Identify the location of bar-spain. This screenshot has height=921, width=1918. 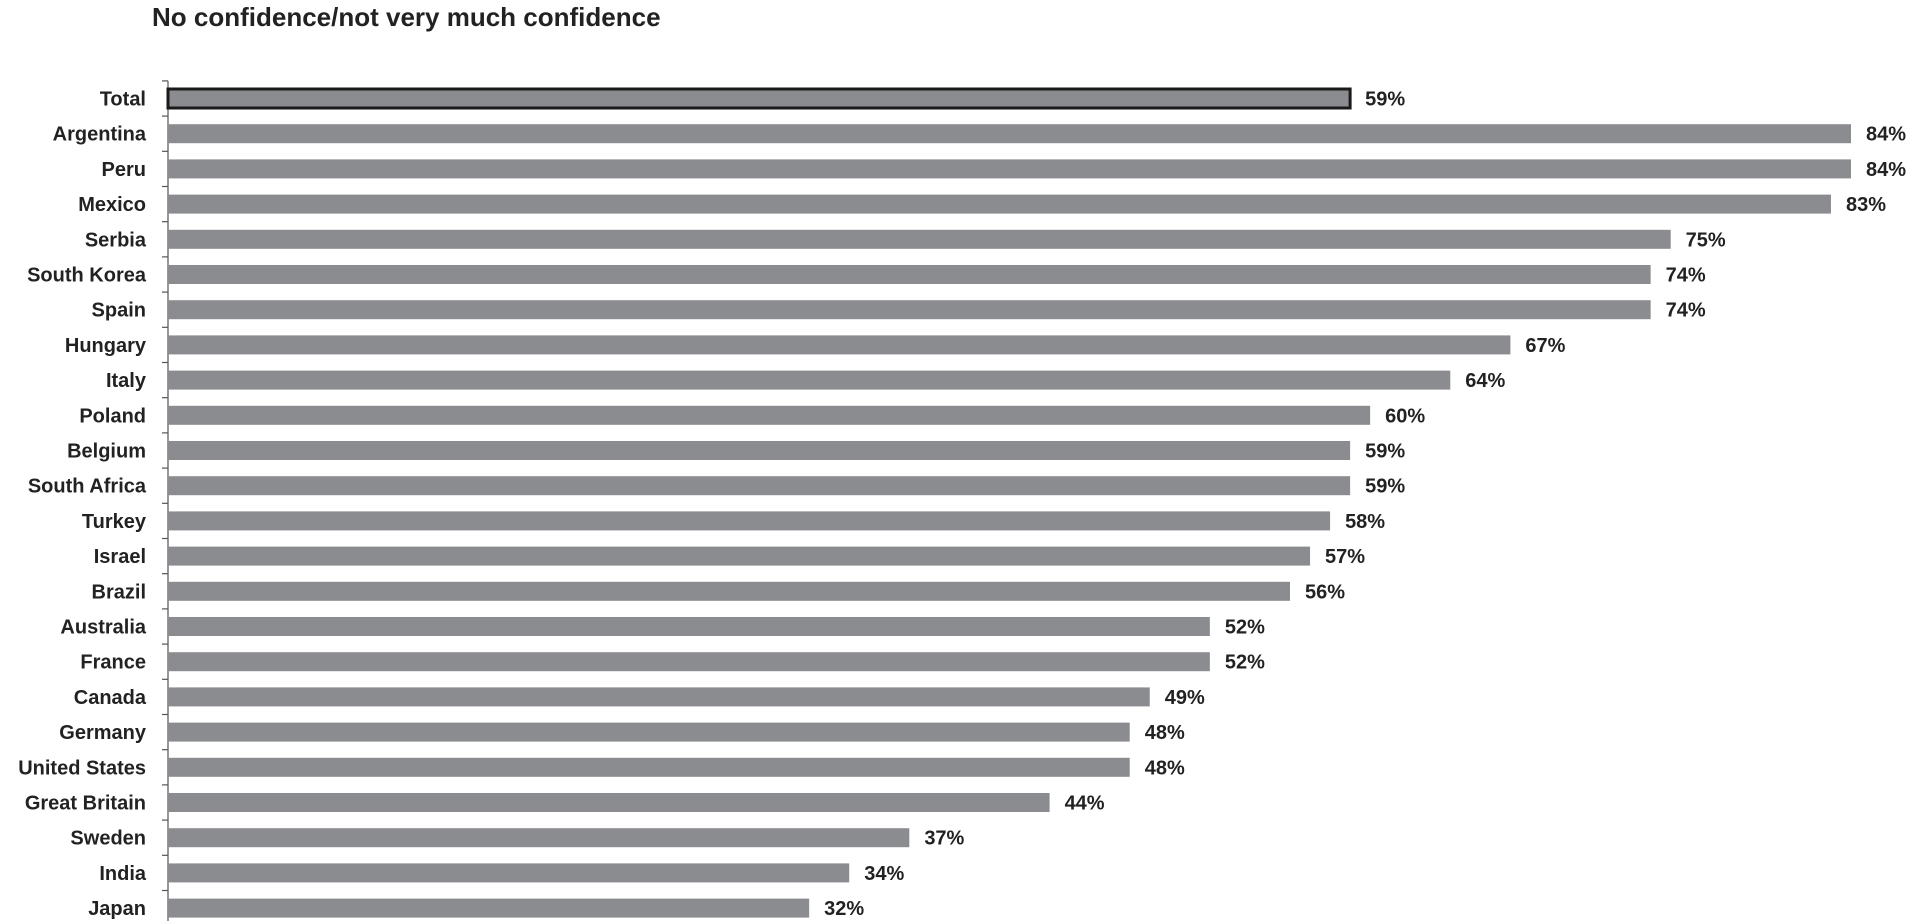
(909, 310).